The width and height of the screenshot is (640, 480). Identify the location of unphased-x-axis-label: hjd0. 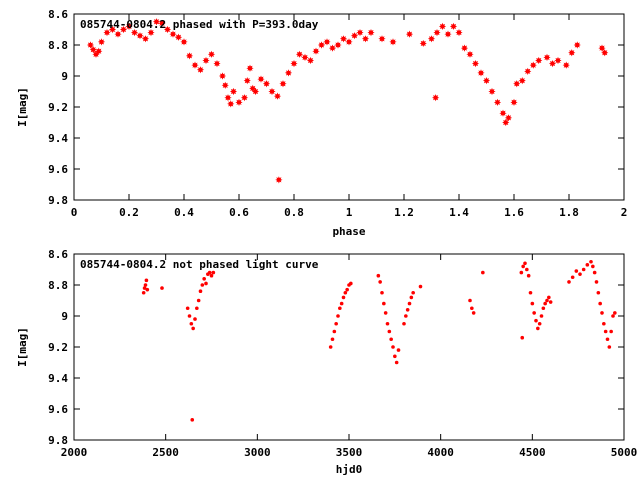
(349, 469).